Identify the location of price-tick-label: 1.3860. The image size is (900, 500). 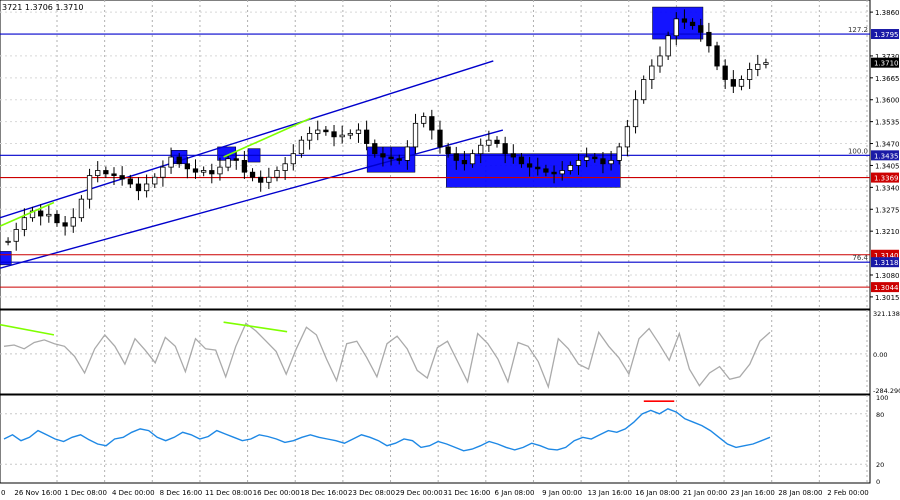
(887, 13).